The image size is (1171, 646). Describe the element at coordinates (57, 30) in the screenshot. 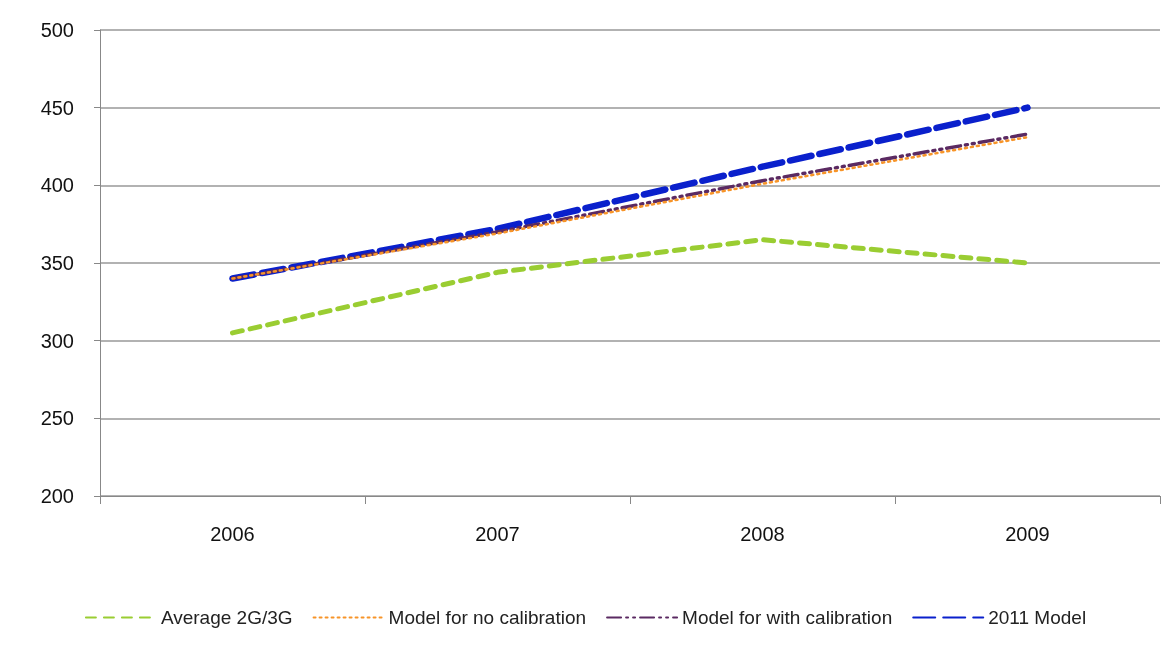

I see `y-tick-label: 500` at that location.